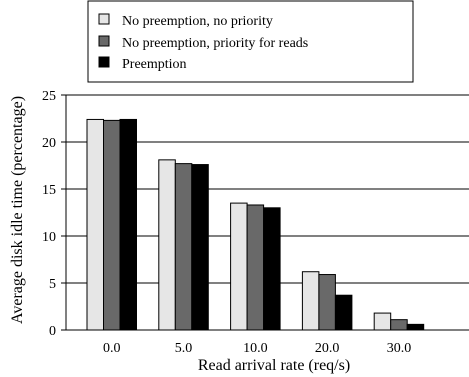 The width and height of the screenshot is (469, 377). I want to click on x-tick-label: 20.0, so click(327, 348).